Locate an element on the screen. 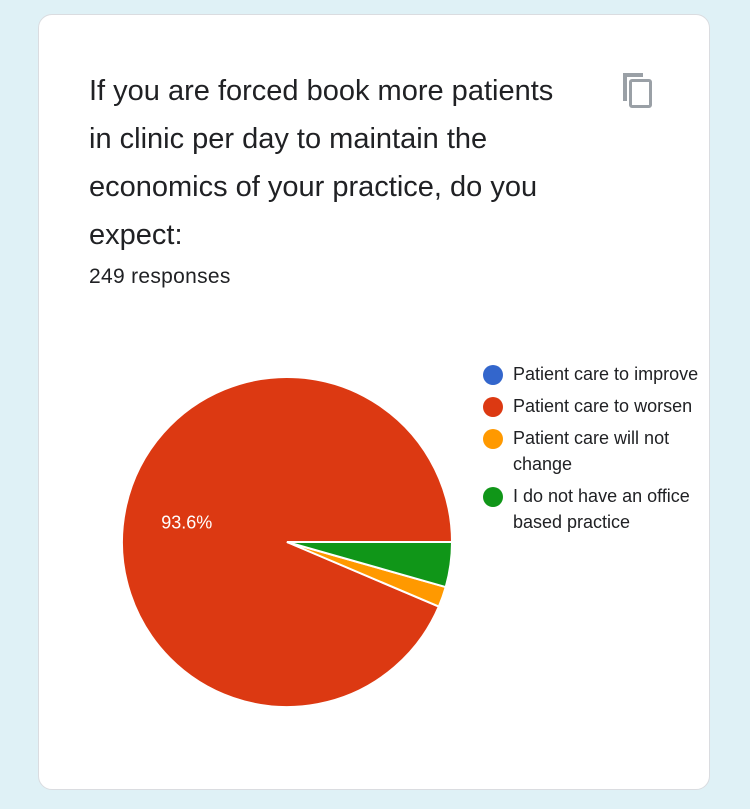  response-count: 249 responses is located at coordinates (160, 276).